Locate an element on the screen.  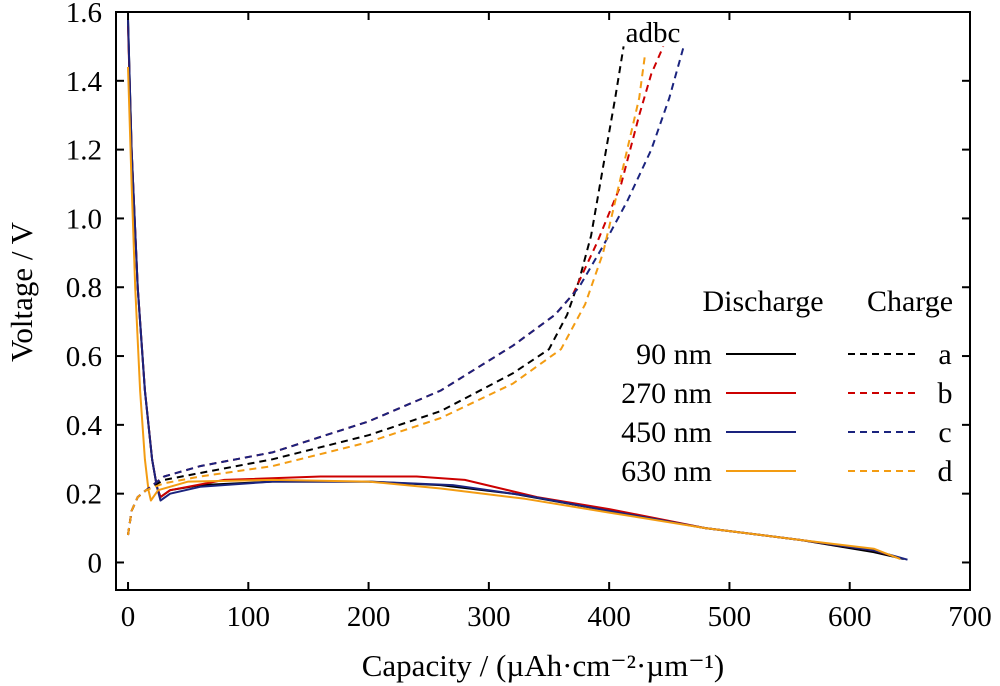
legend-rows: 90 nm a 270 nm b 450 nm c 630 nm d is located at coordinates (786, 413).